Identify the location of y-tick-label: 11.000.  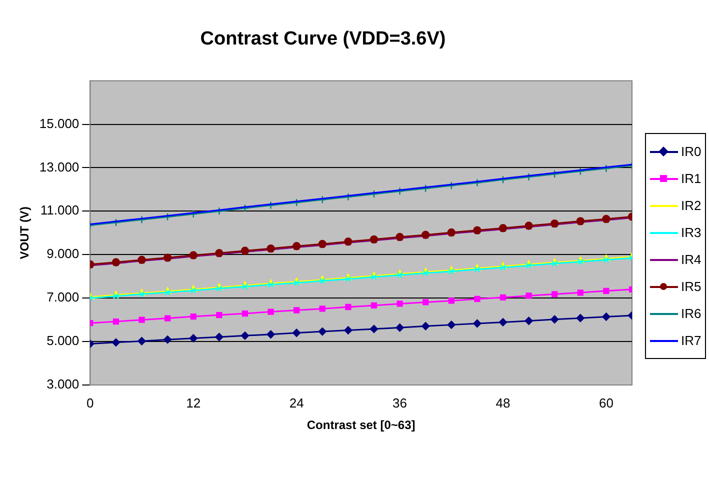
(60, 210).